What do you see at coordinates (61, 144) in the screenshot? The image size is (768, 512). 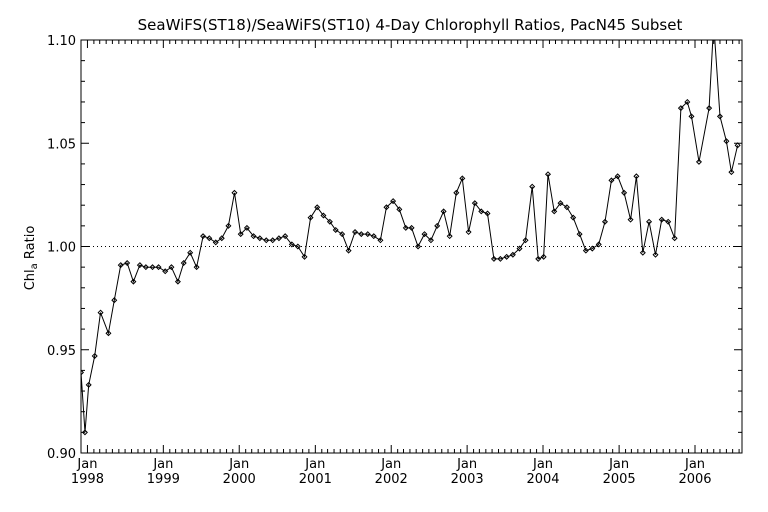 I see `y-tick-label: 1.05` at bounding box center [61, 144].